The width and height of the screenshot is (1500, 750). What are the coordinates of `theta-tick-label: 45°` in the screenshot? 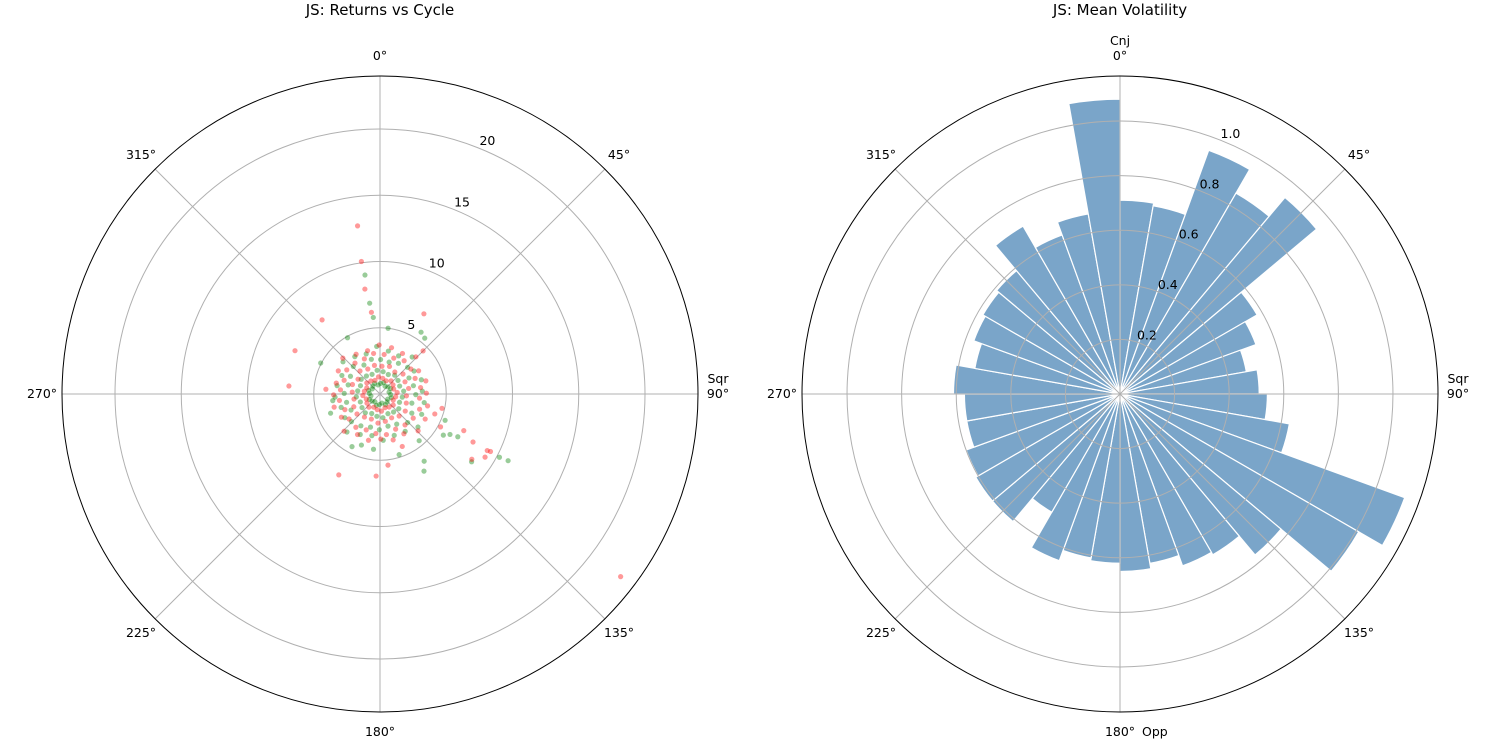 It's located at (1359, 154).